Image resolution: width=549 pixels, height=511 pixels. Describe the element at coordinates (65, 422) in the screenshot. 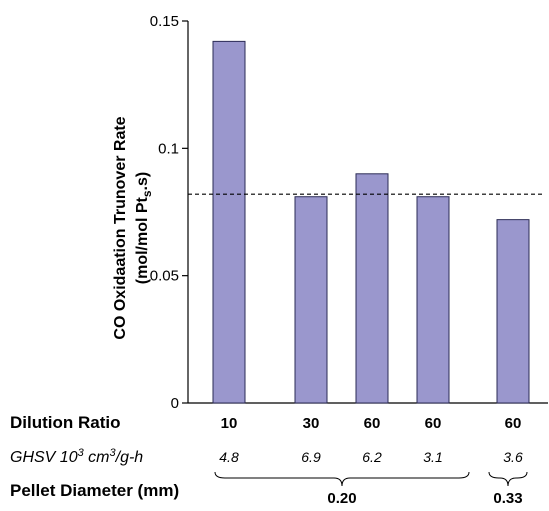

I see `dilution-ratio-label: Dilution Ratio` at that location.